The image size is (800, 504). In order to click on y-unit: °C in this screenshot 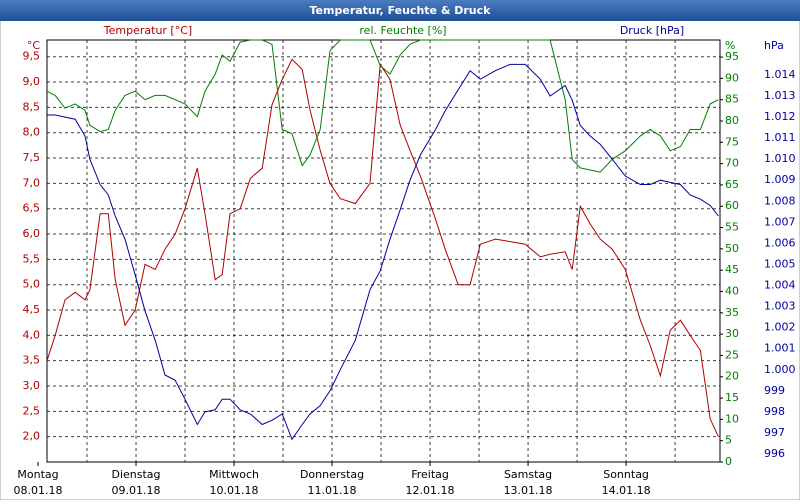, I will do `click(34, 45)`.